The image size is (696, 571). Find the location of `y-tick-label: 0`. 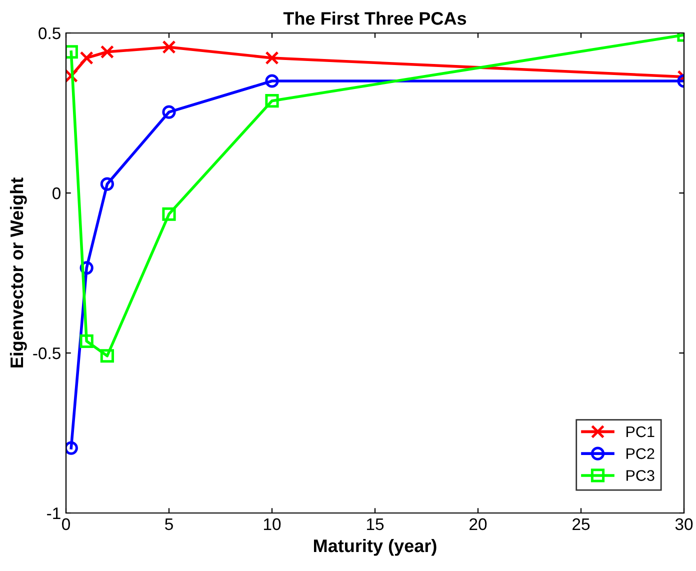

y-tick-label: 0 is located at coordinates (56, 193).